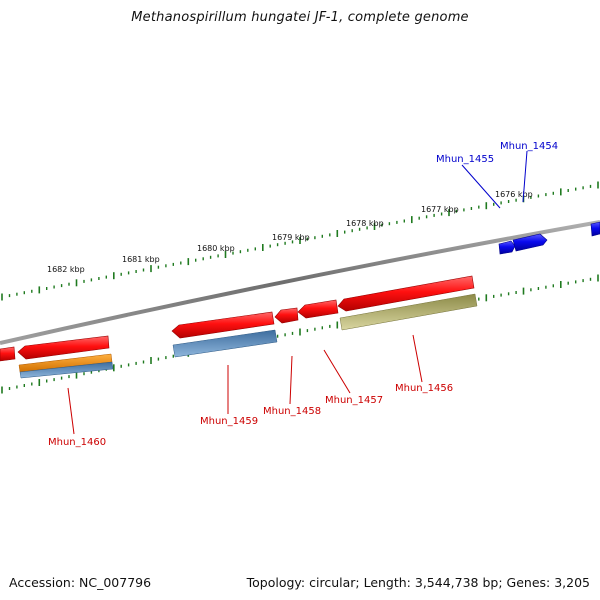 The height and width of the screenshot is (600, 600). I want to click on gene-label-mhun-1458: Mhun_1458, so click(292, 411).